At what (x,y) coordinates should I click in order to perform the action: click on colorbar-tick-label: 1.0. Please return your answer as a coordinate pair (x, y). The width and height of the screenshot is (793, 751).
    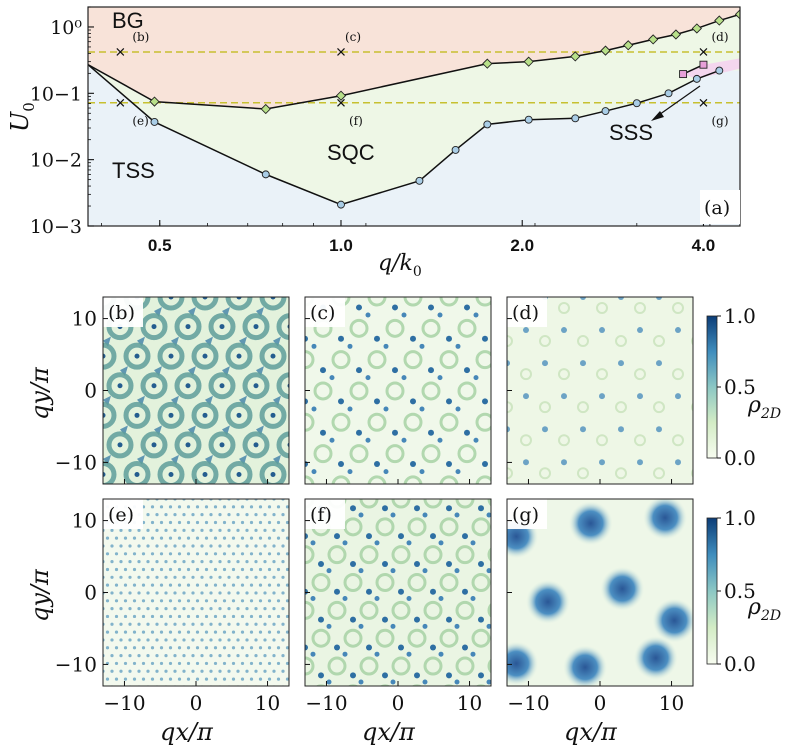
    Looking at the image, I should click on (740, 518).